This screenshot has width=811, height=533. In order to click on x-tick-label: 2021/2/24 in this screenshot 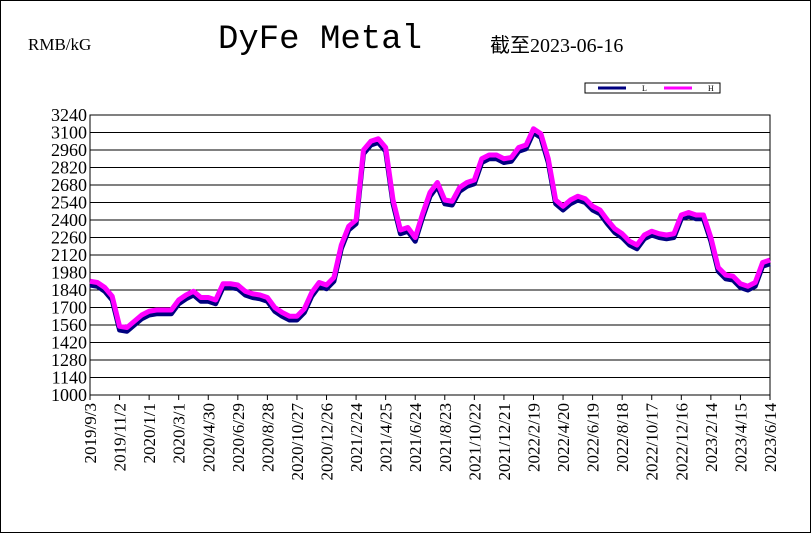, I will do `click(356, 437)`.